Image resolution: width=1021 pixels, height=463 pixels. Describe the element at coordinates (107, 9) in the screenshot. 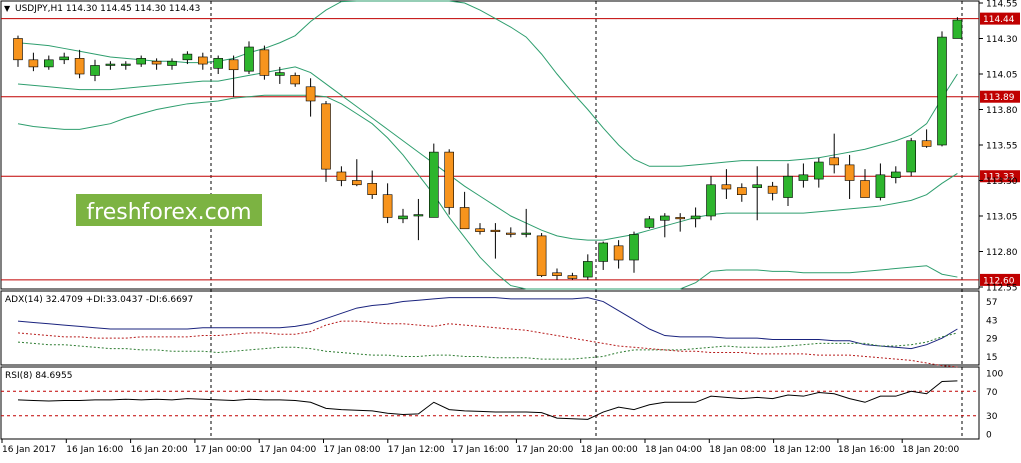

I see `chart-title: USDJPY,H1 114.30 114.45 114.30 114.43` at that location.